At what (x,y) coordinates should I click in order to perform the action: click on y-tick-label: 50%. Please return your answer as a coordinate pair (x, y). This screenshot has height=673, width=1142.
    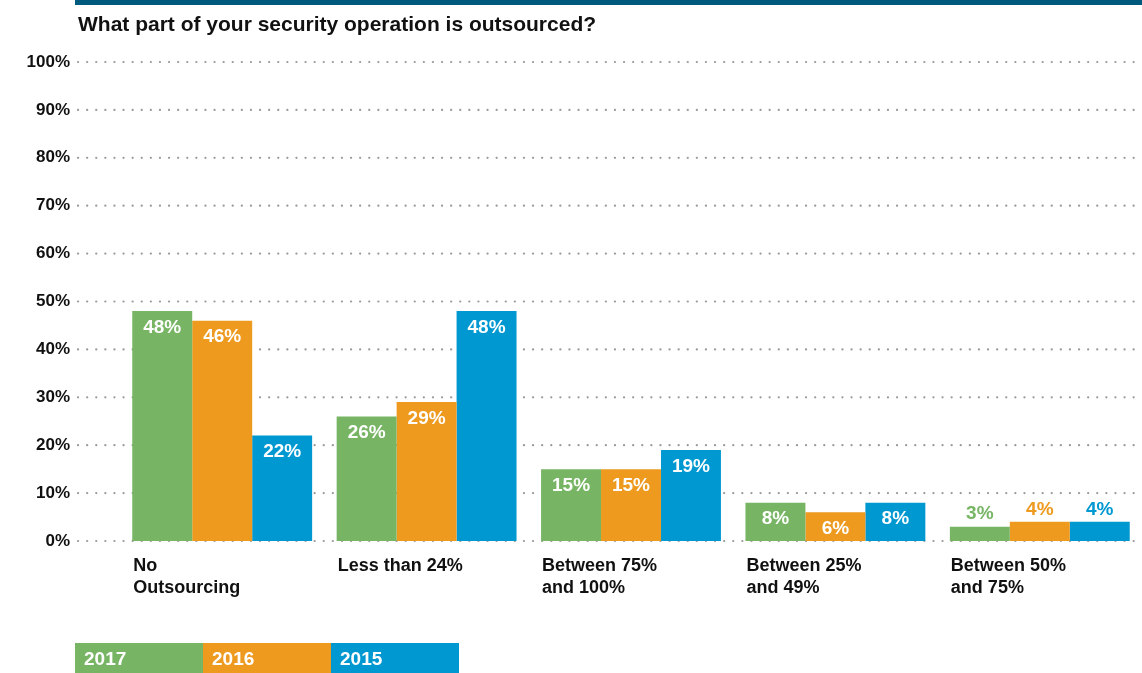
    Looking at the image, I should click on (52, 301).